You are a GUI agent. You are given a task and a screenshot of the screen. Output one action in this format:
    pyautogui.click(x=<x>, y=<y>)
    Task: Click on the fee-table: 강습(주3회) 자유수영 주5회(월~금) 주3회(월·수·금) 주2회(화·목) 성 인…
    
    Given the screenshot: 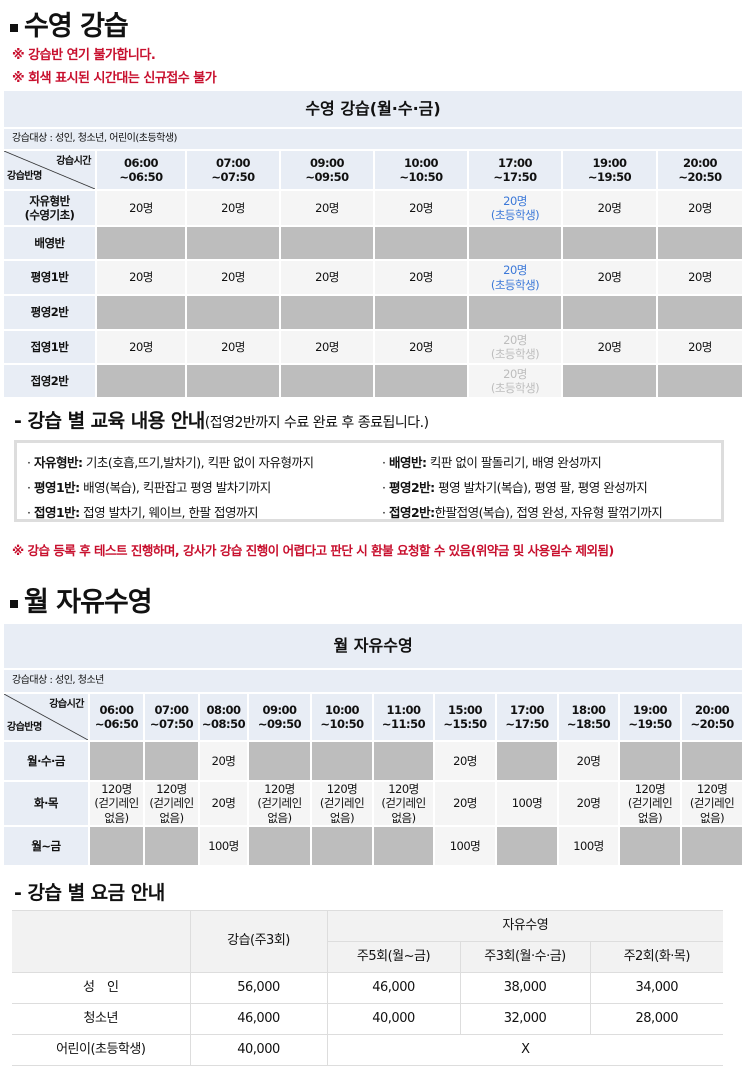 What is the action you would take?
    pyautogui.click(x=368, y=988)
    